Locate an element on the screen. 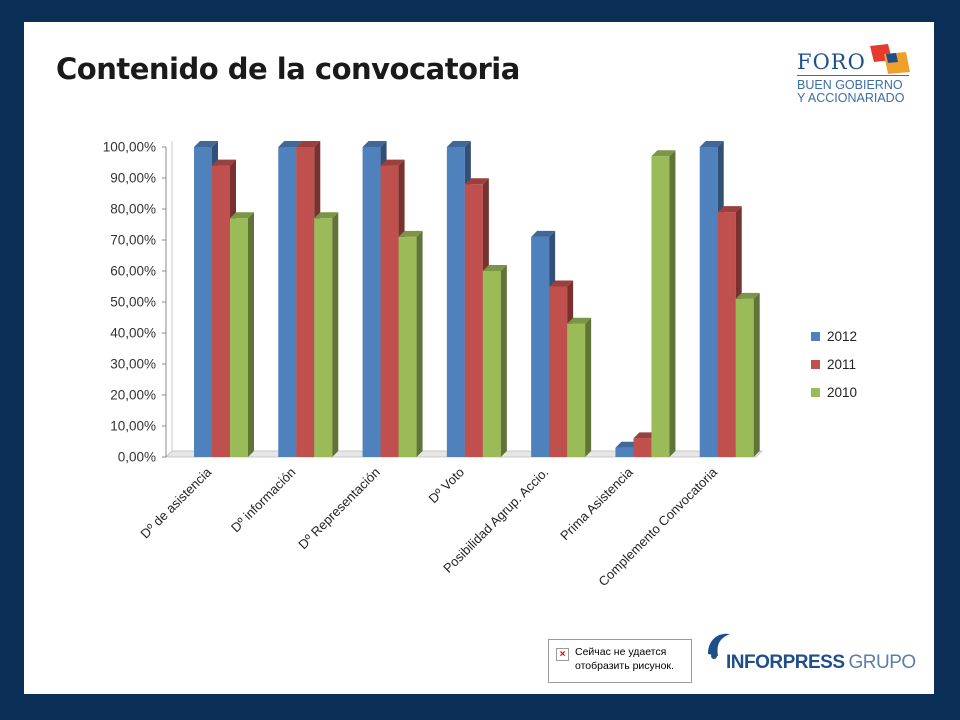 This screenshot has height=720, width=960. y-tick-label: 100,00% is located at coordinates (129, 147).